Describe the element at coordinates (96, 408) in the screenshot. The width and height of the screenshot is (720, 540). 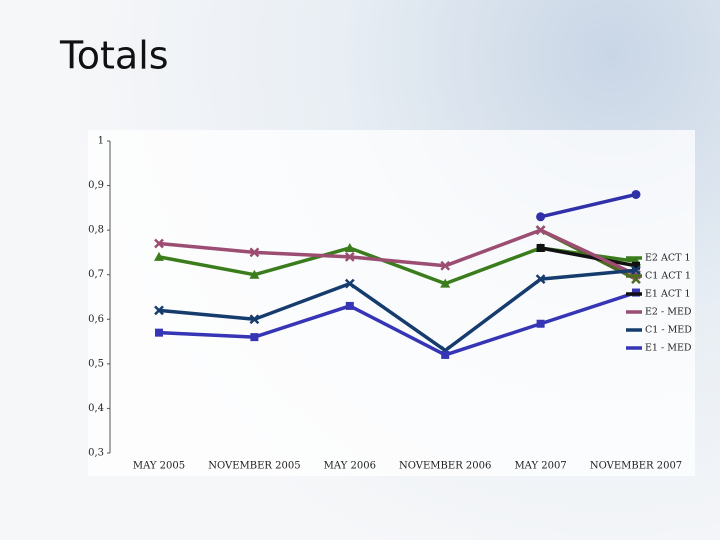
I see `y-tick-label: 0,4` at that location.